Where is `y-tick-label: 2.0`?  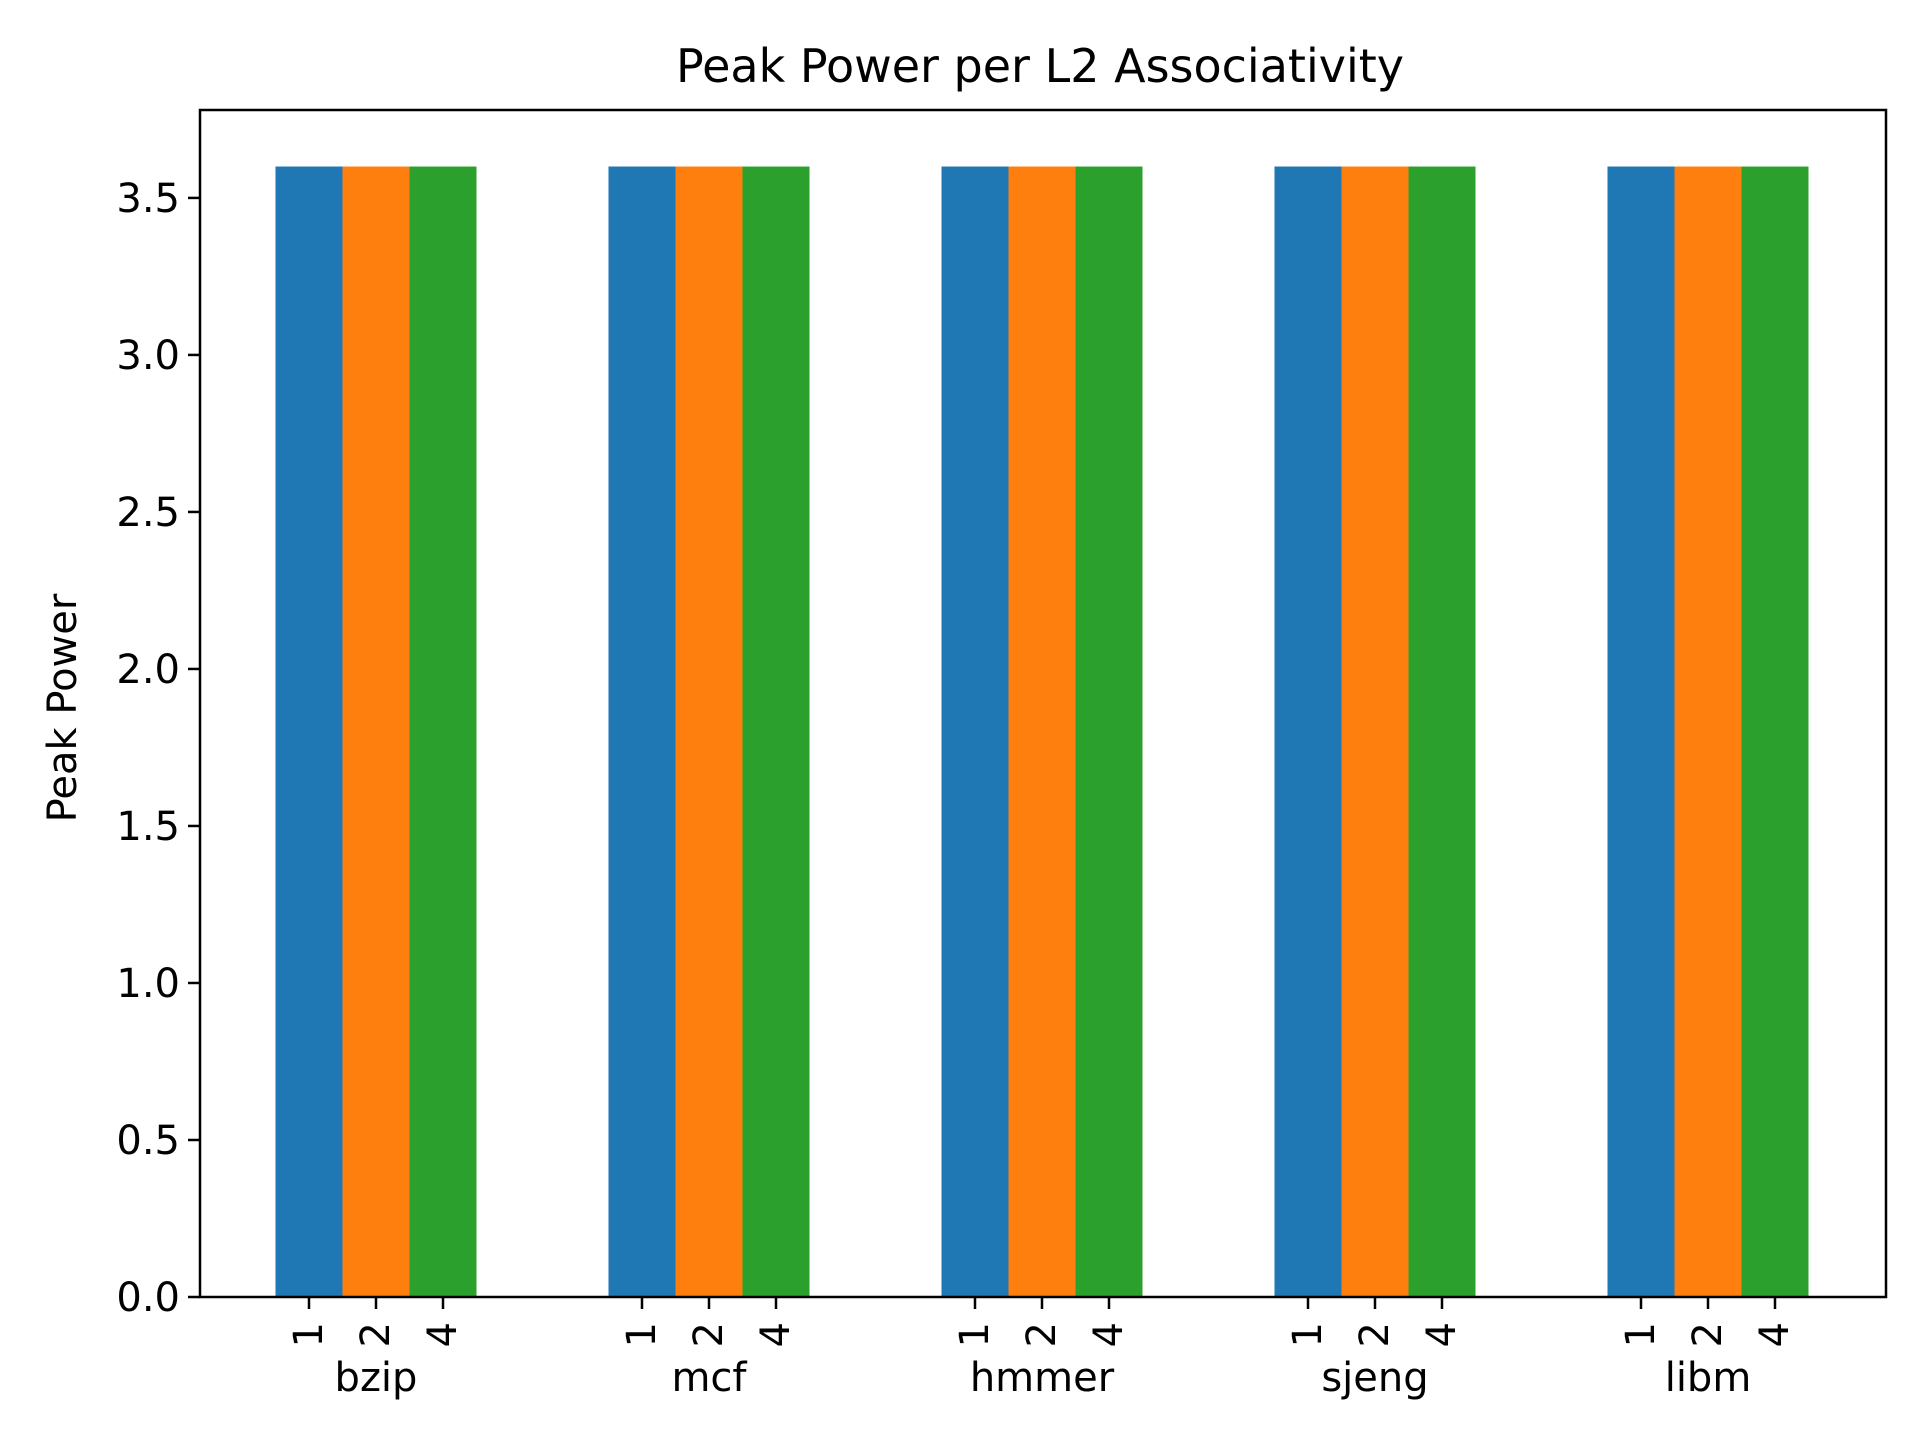 y-tick-label: 2.0 is located at coordinates (148, 670).